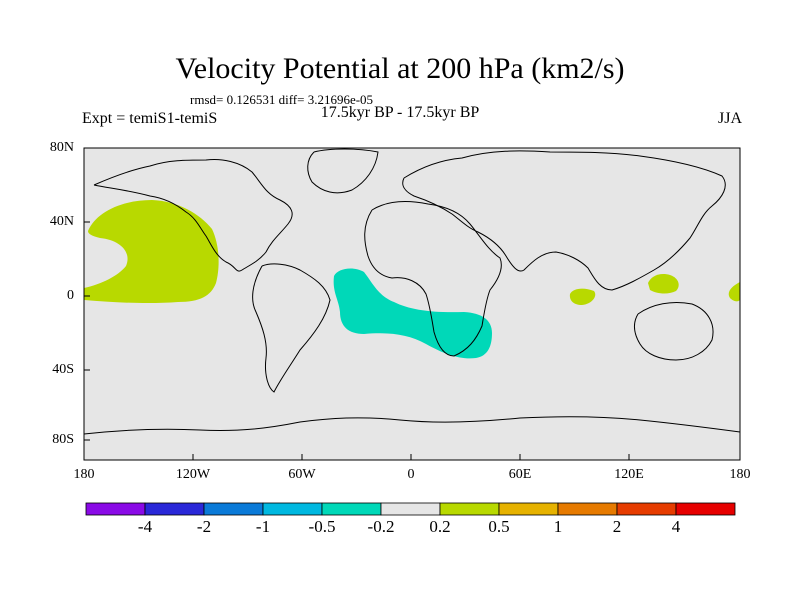  Describe the element at coordinates (282, 99) in the screenshot. I see `stats-text: rmsd= 0.126531 diff= 3.21696e-05` at that location.